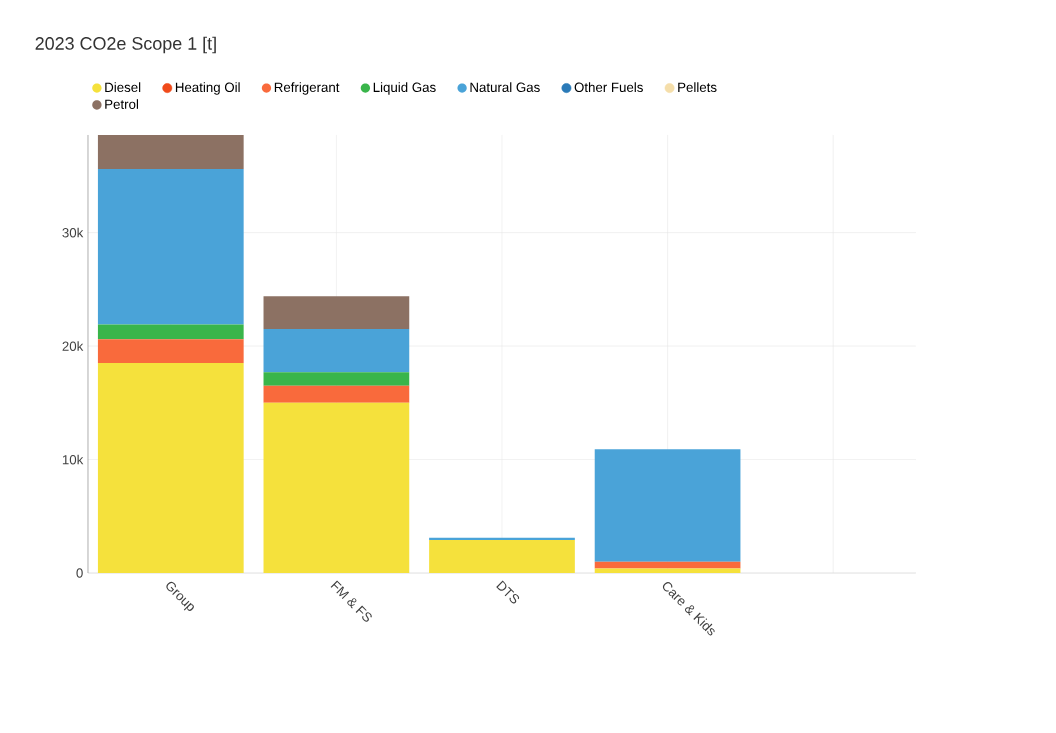 Image resolution: width=1056 pixels, height=733 pixels. I want to click on legend-label: Diesel, so click(123, 87).